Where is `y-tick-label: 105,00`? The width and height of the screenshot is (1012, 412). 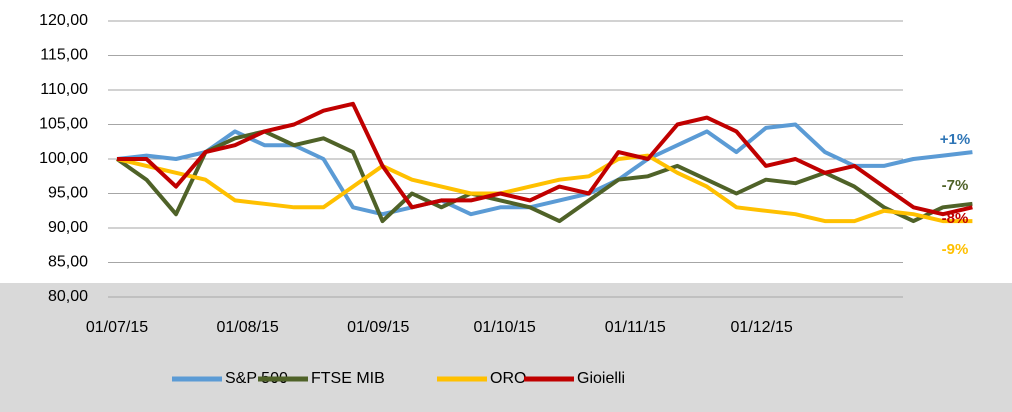
y-tick-label: 105,00 is located at coordinates (63, 124).